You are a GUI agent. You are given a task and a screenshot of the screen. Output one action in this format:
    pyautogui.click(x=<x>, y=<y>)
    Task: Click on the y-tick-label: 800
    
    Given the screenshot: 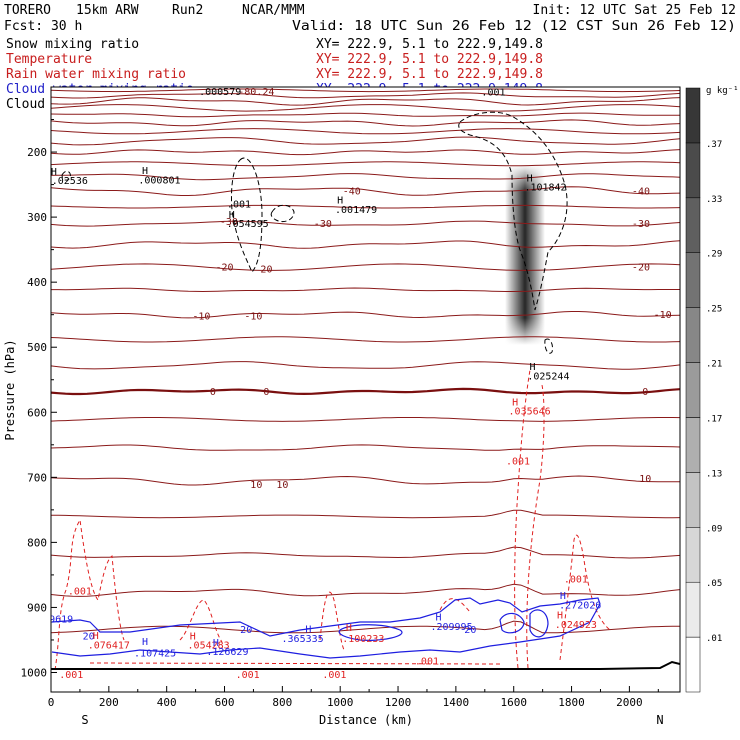 What is the action you would take?
    pyautogui.click(x=37, y=542)
    